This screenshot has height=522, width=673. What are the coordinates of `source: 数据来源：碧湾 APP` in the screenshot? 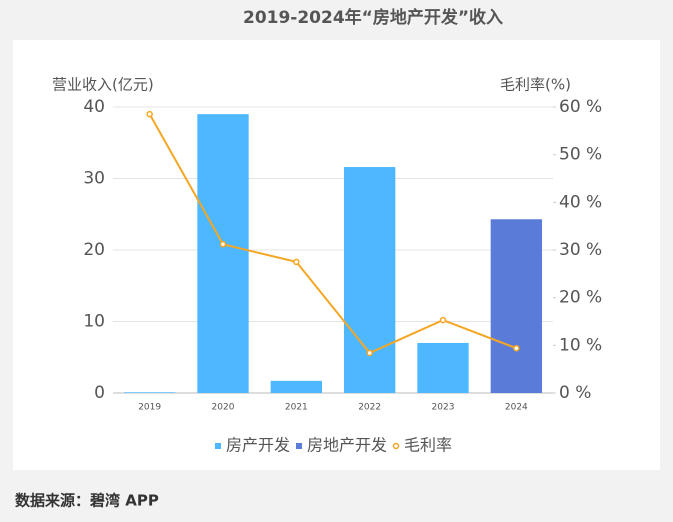 It's located at (87, 501).